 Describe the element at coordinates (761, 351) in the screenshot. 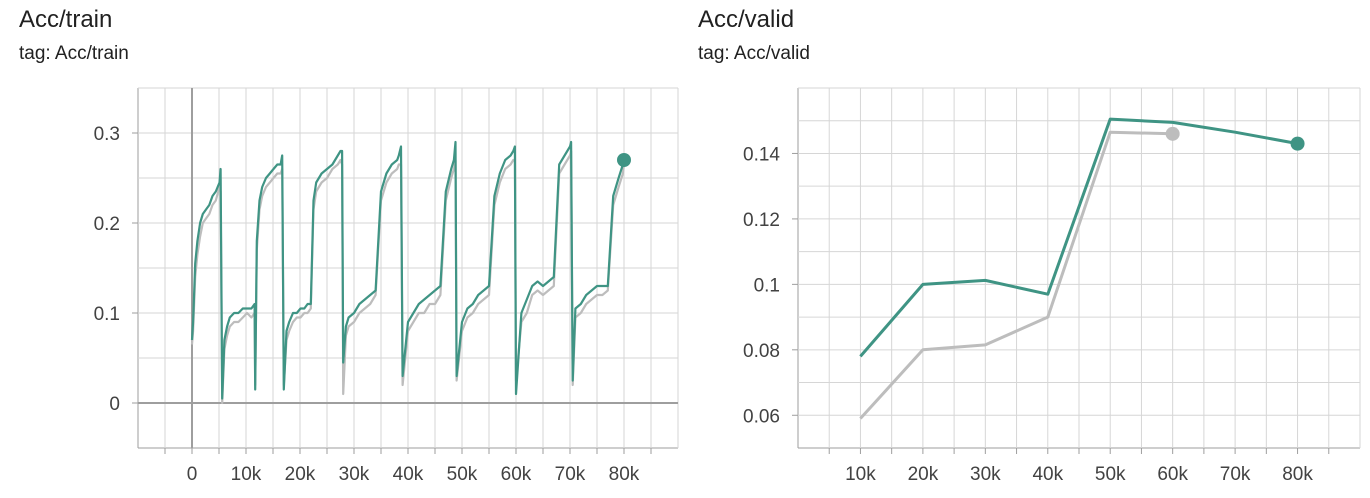

I see `y-tick-label: 0.08` at that location.